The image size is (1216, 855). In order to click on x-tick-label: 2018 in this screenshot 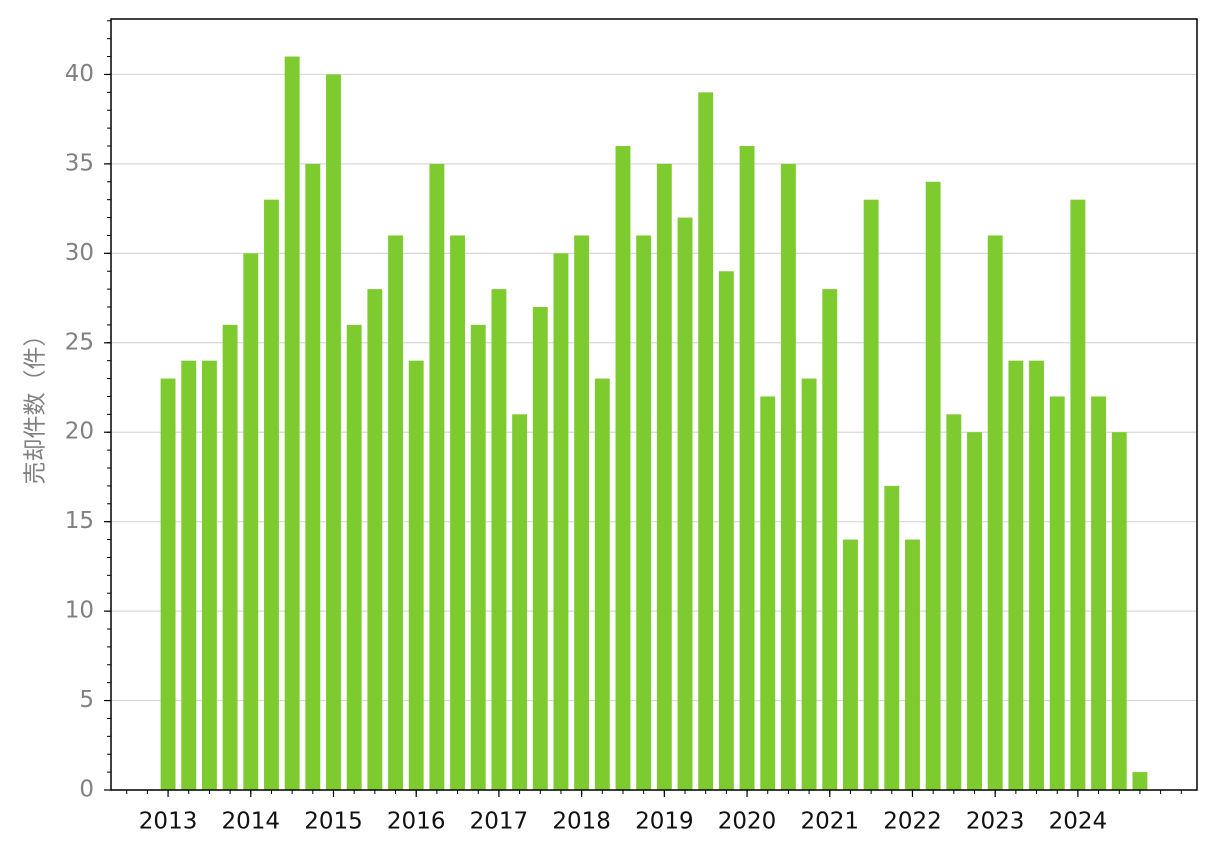, I will do `click(581, 822)`.